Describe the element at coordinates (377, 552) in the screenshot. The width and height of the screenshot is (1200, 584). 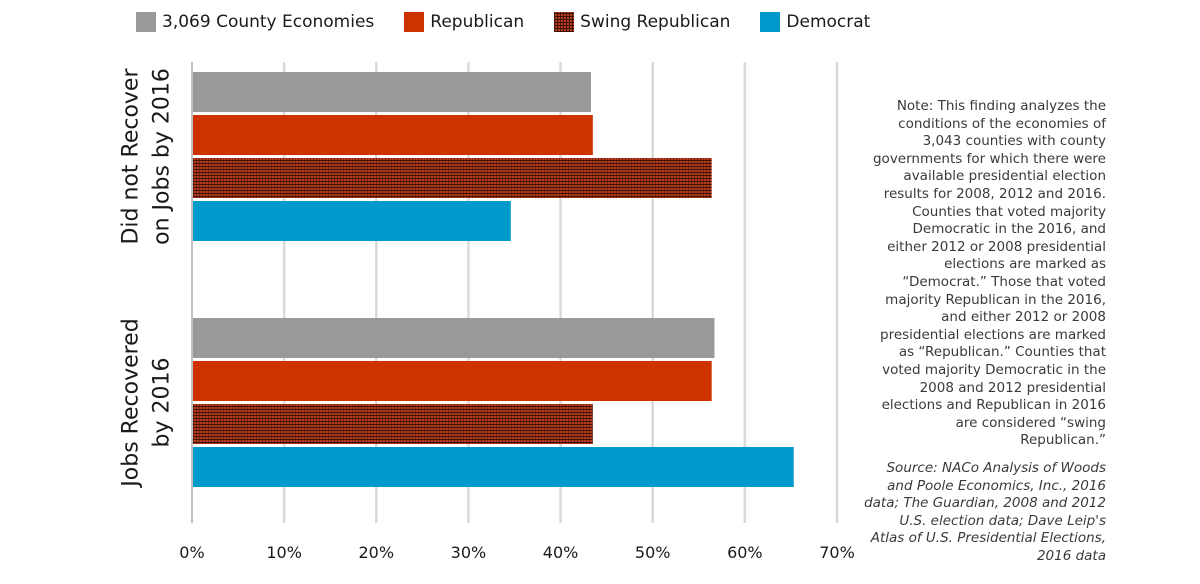
I see `x-tick-label: 20%` at that location.